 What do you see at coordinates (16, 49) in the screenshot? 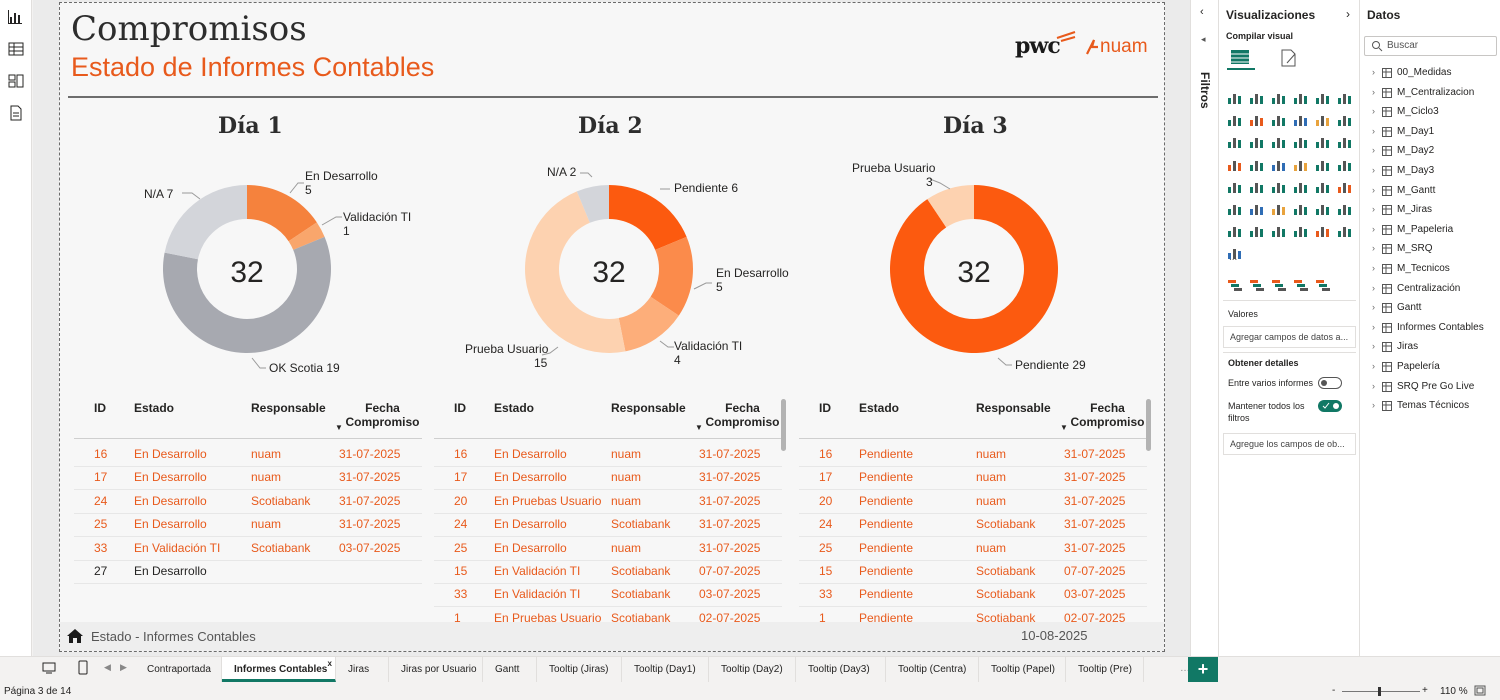
I see `table-view-icon` at bounding box center [16, 49].